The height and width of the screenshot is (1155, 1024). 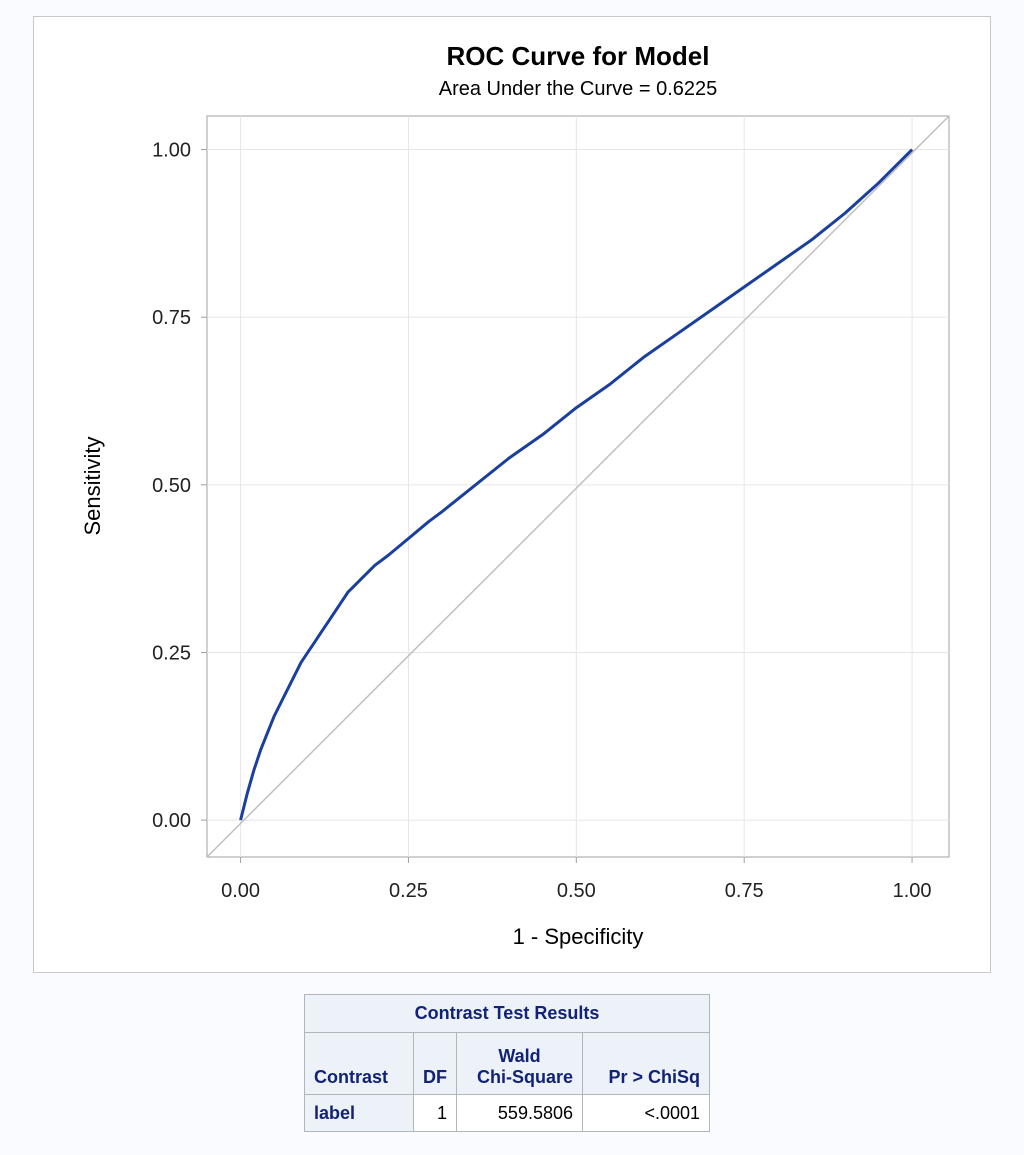 I want to click on row-contrast-name: label, so click(x=359, y=1113).